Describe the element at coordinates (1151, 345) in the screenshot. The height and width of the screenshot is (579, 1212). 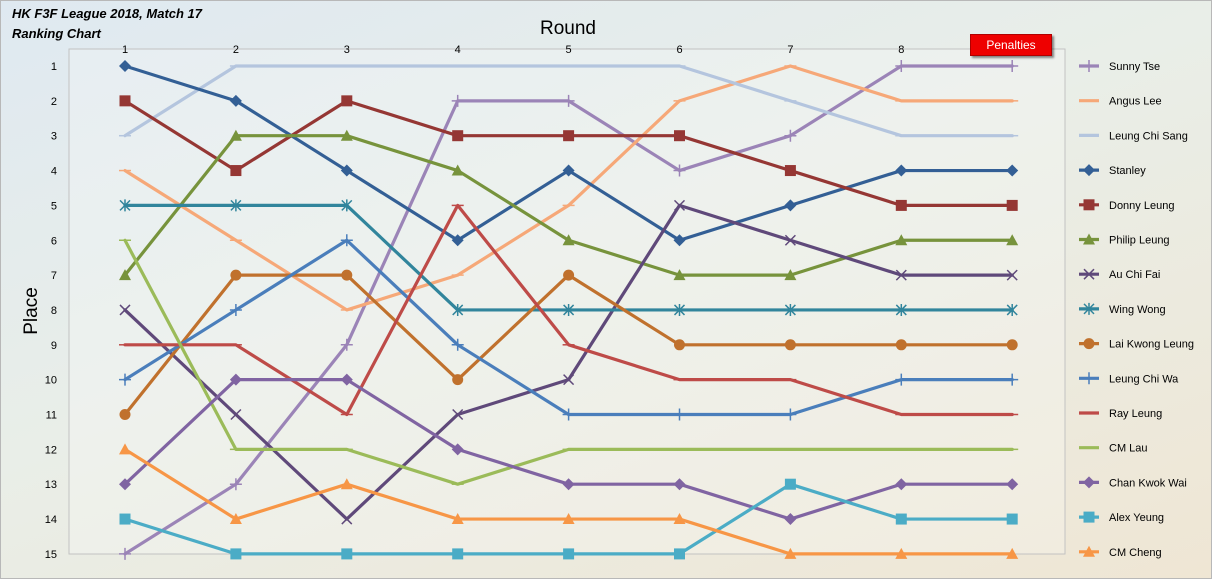
I see `legend-label: Lai Kwong Leung` at that location.